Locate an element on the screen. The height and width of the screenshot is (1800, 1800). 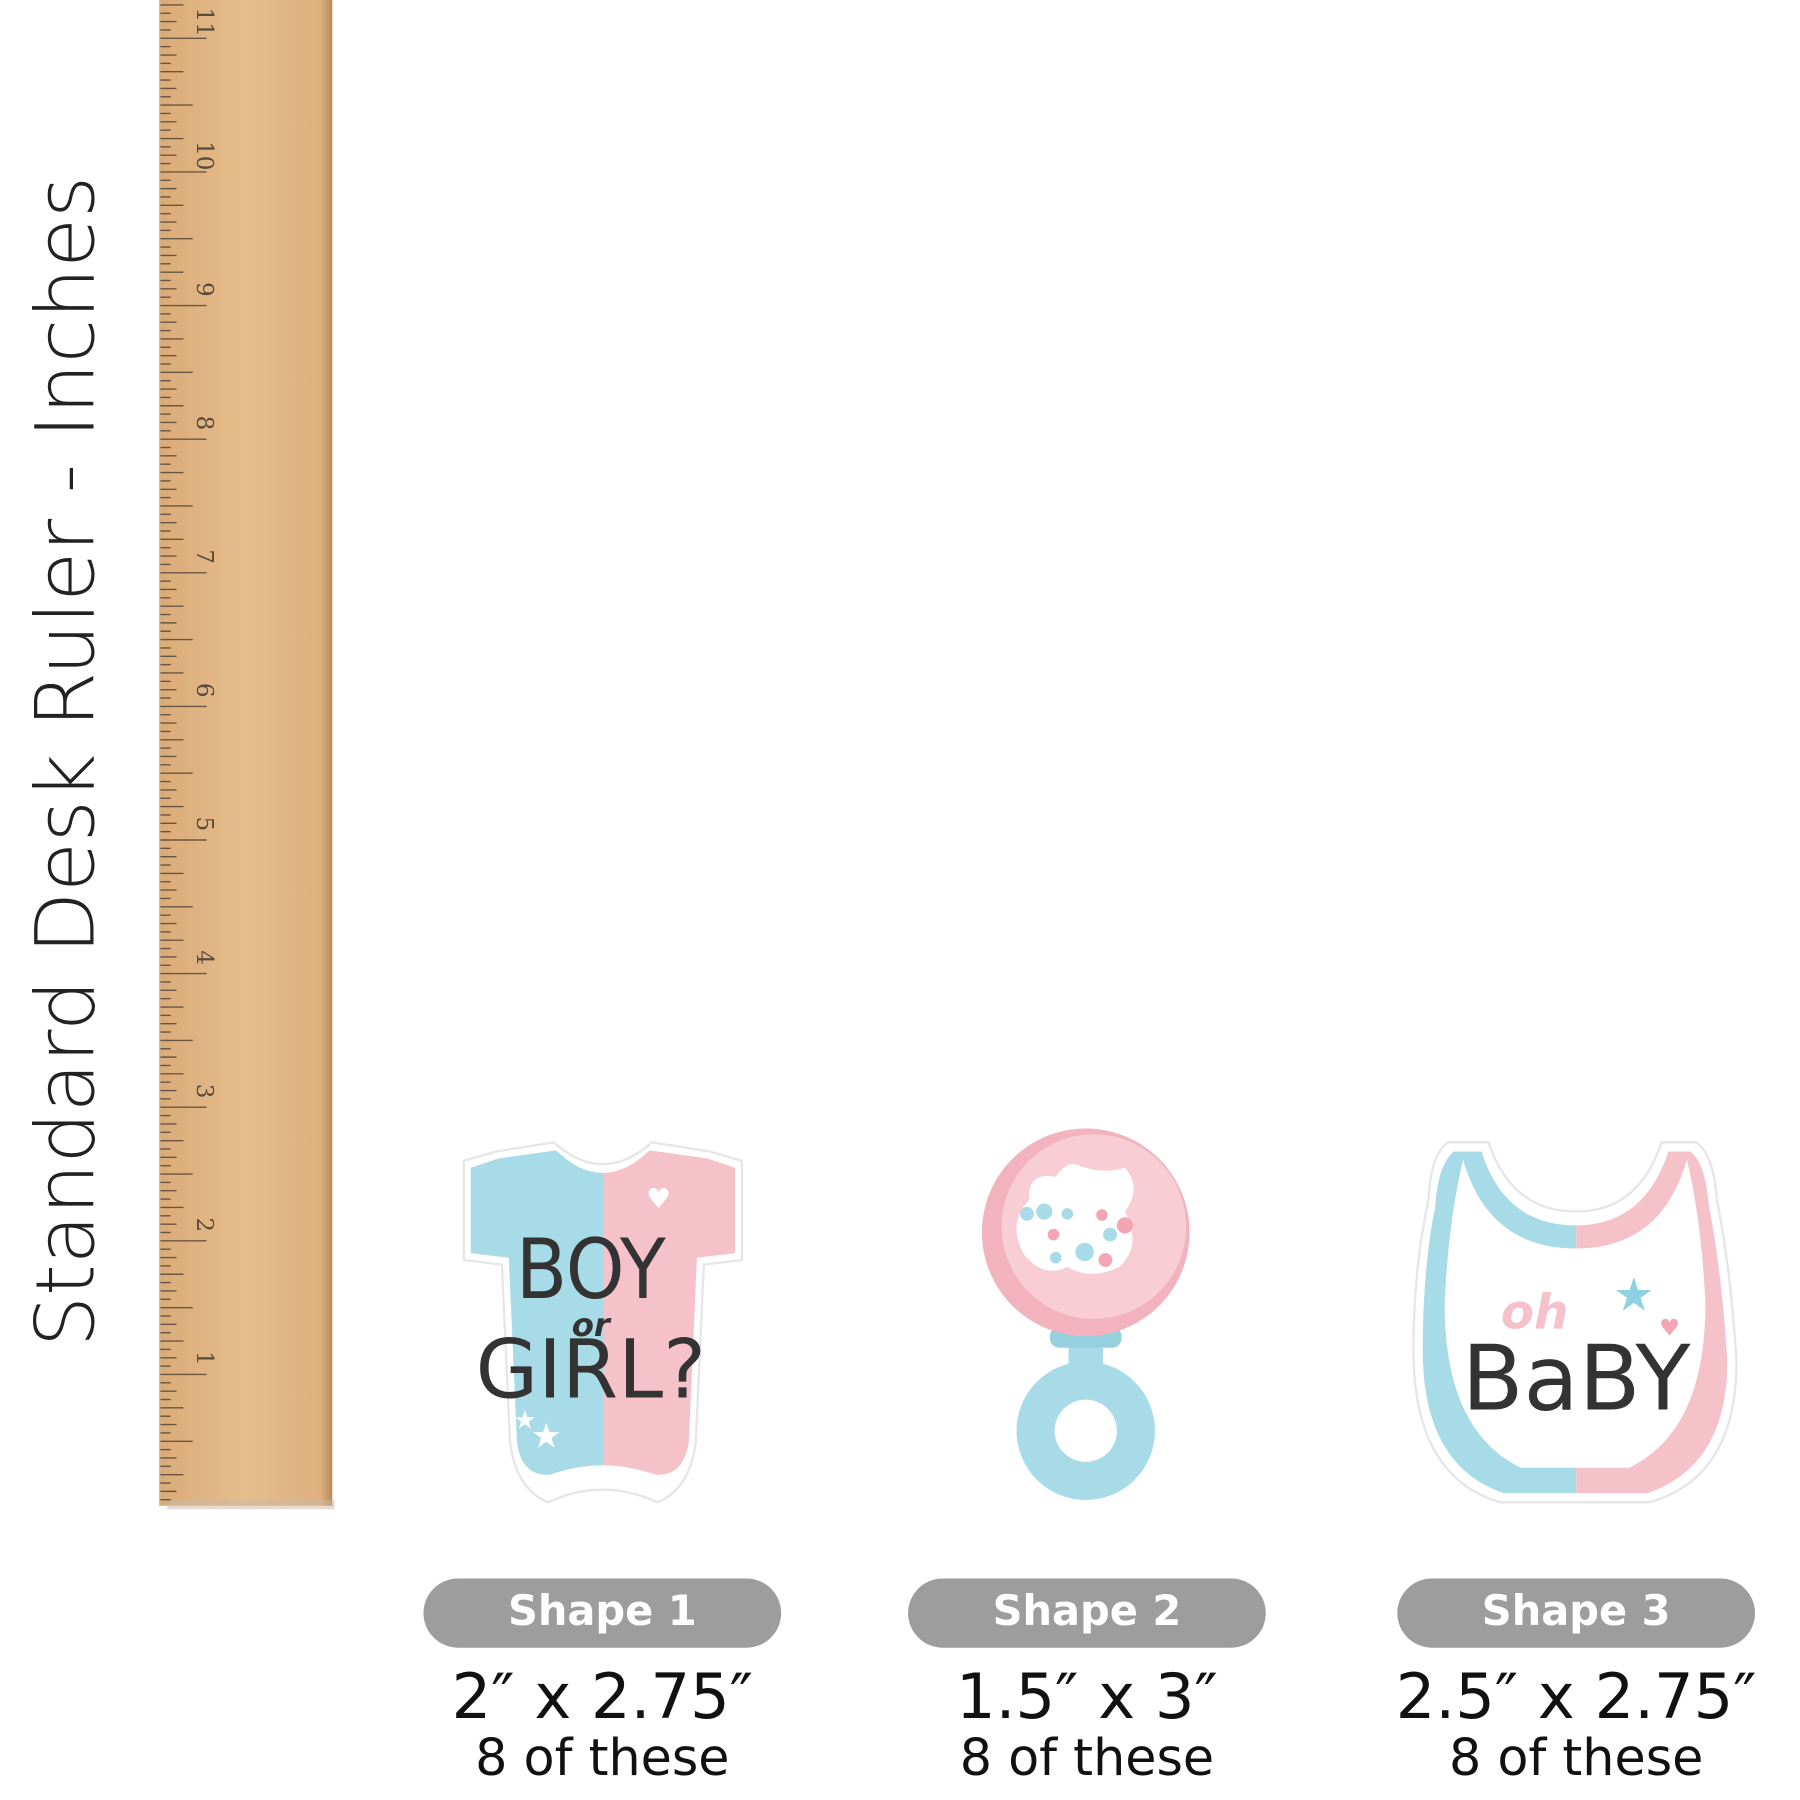
ruler-number: 4 is located at coordinates (204, 957).